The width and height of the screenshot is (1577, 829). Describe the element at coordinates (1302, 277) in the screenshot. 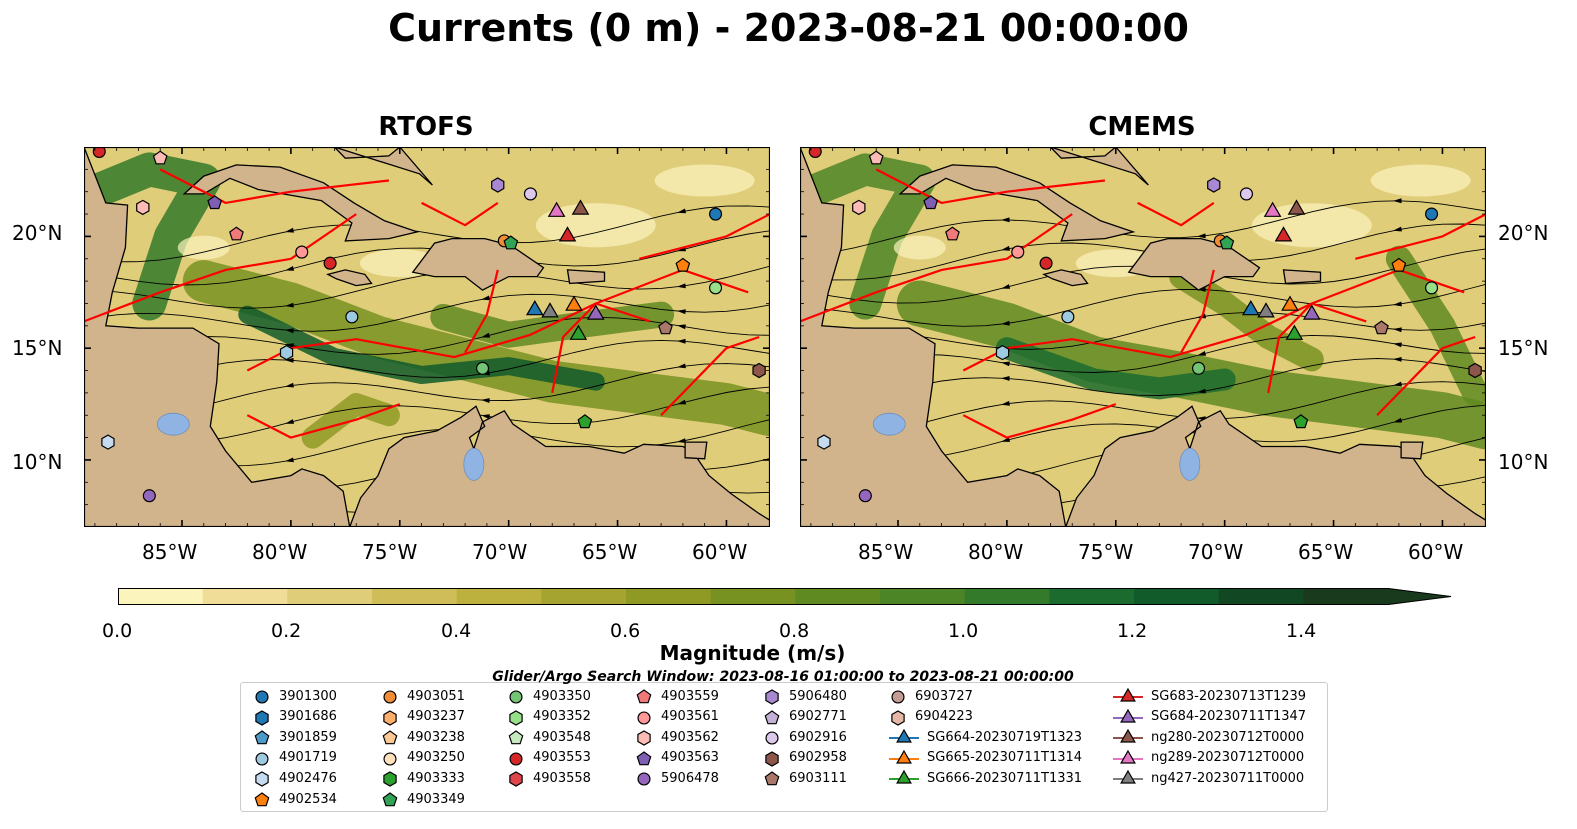

I see `cmems-land-puerto-rico` at that location.